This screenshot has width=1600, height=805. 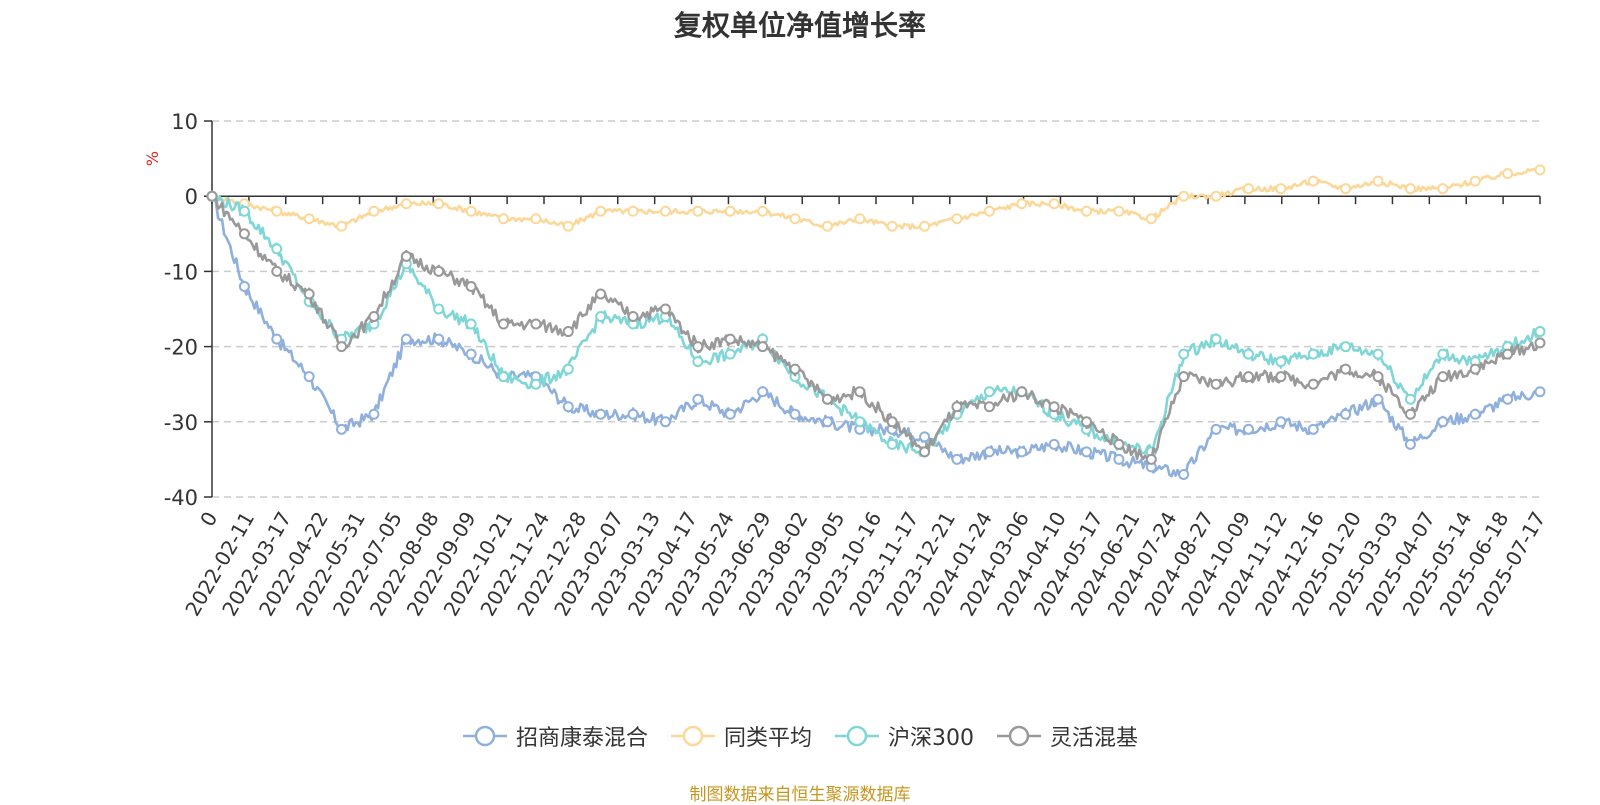 What do you see at coordinates (181, 272) in the screenshot?
I see `y-tick-label: -10` at bounding box center [181, 272].